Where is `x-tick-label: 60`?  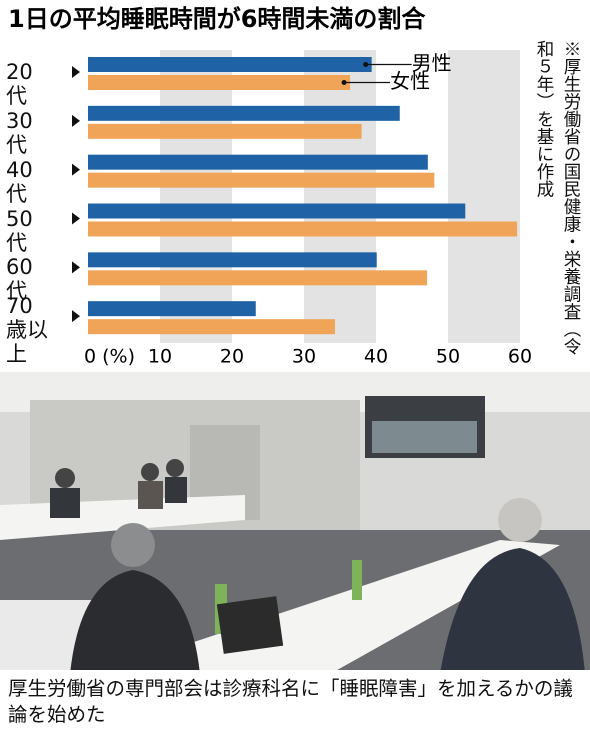
x-tick-label: 60 is located at coordinates (520, 357).